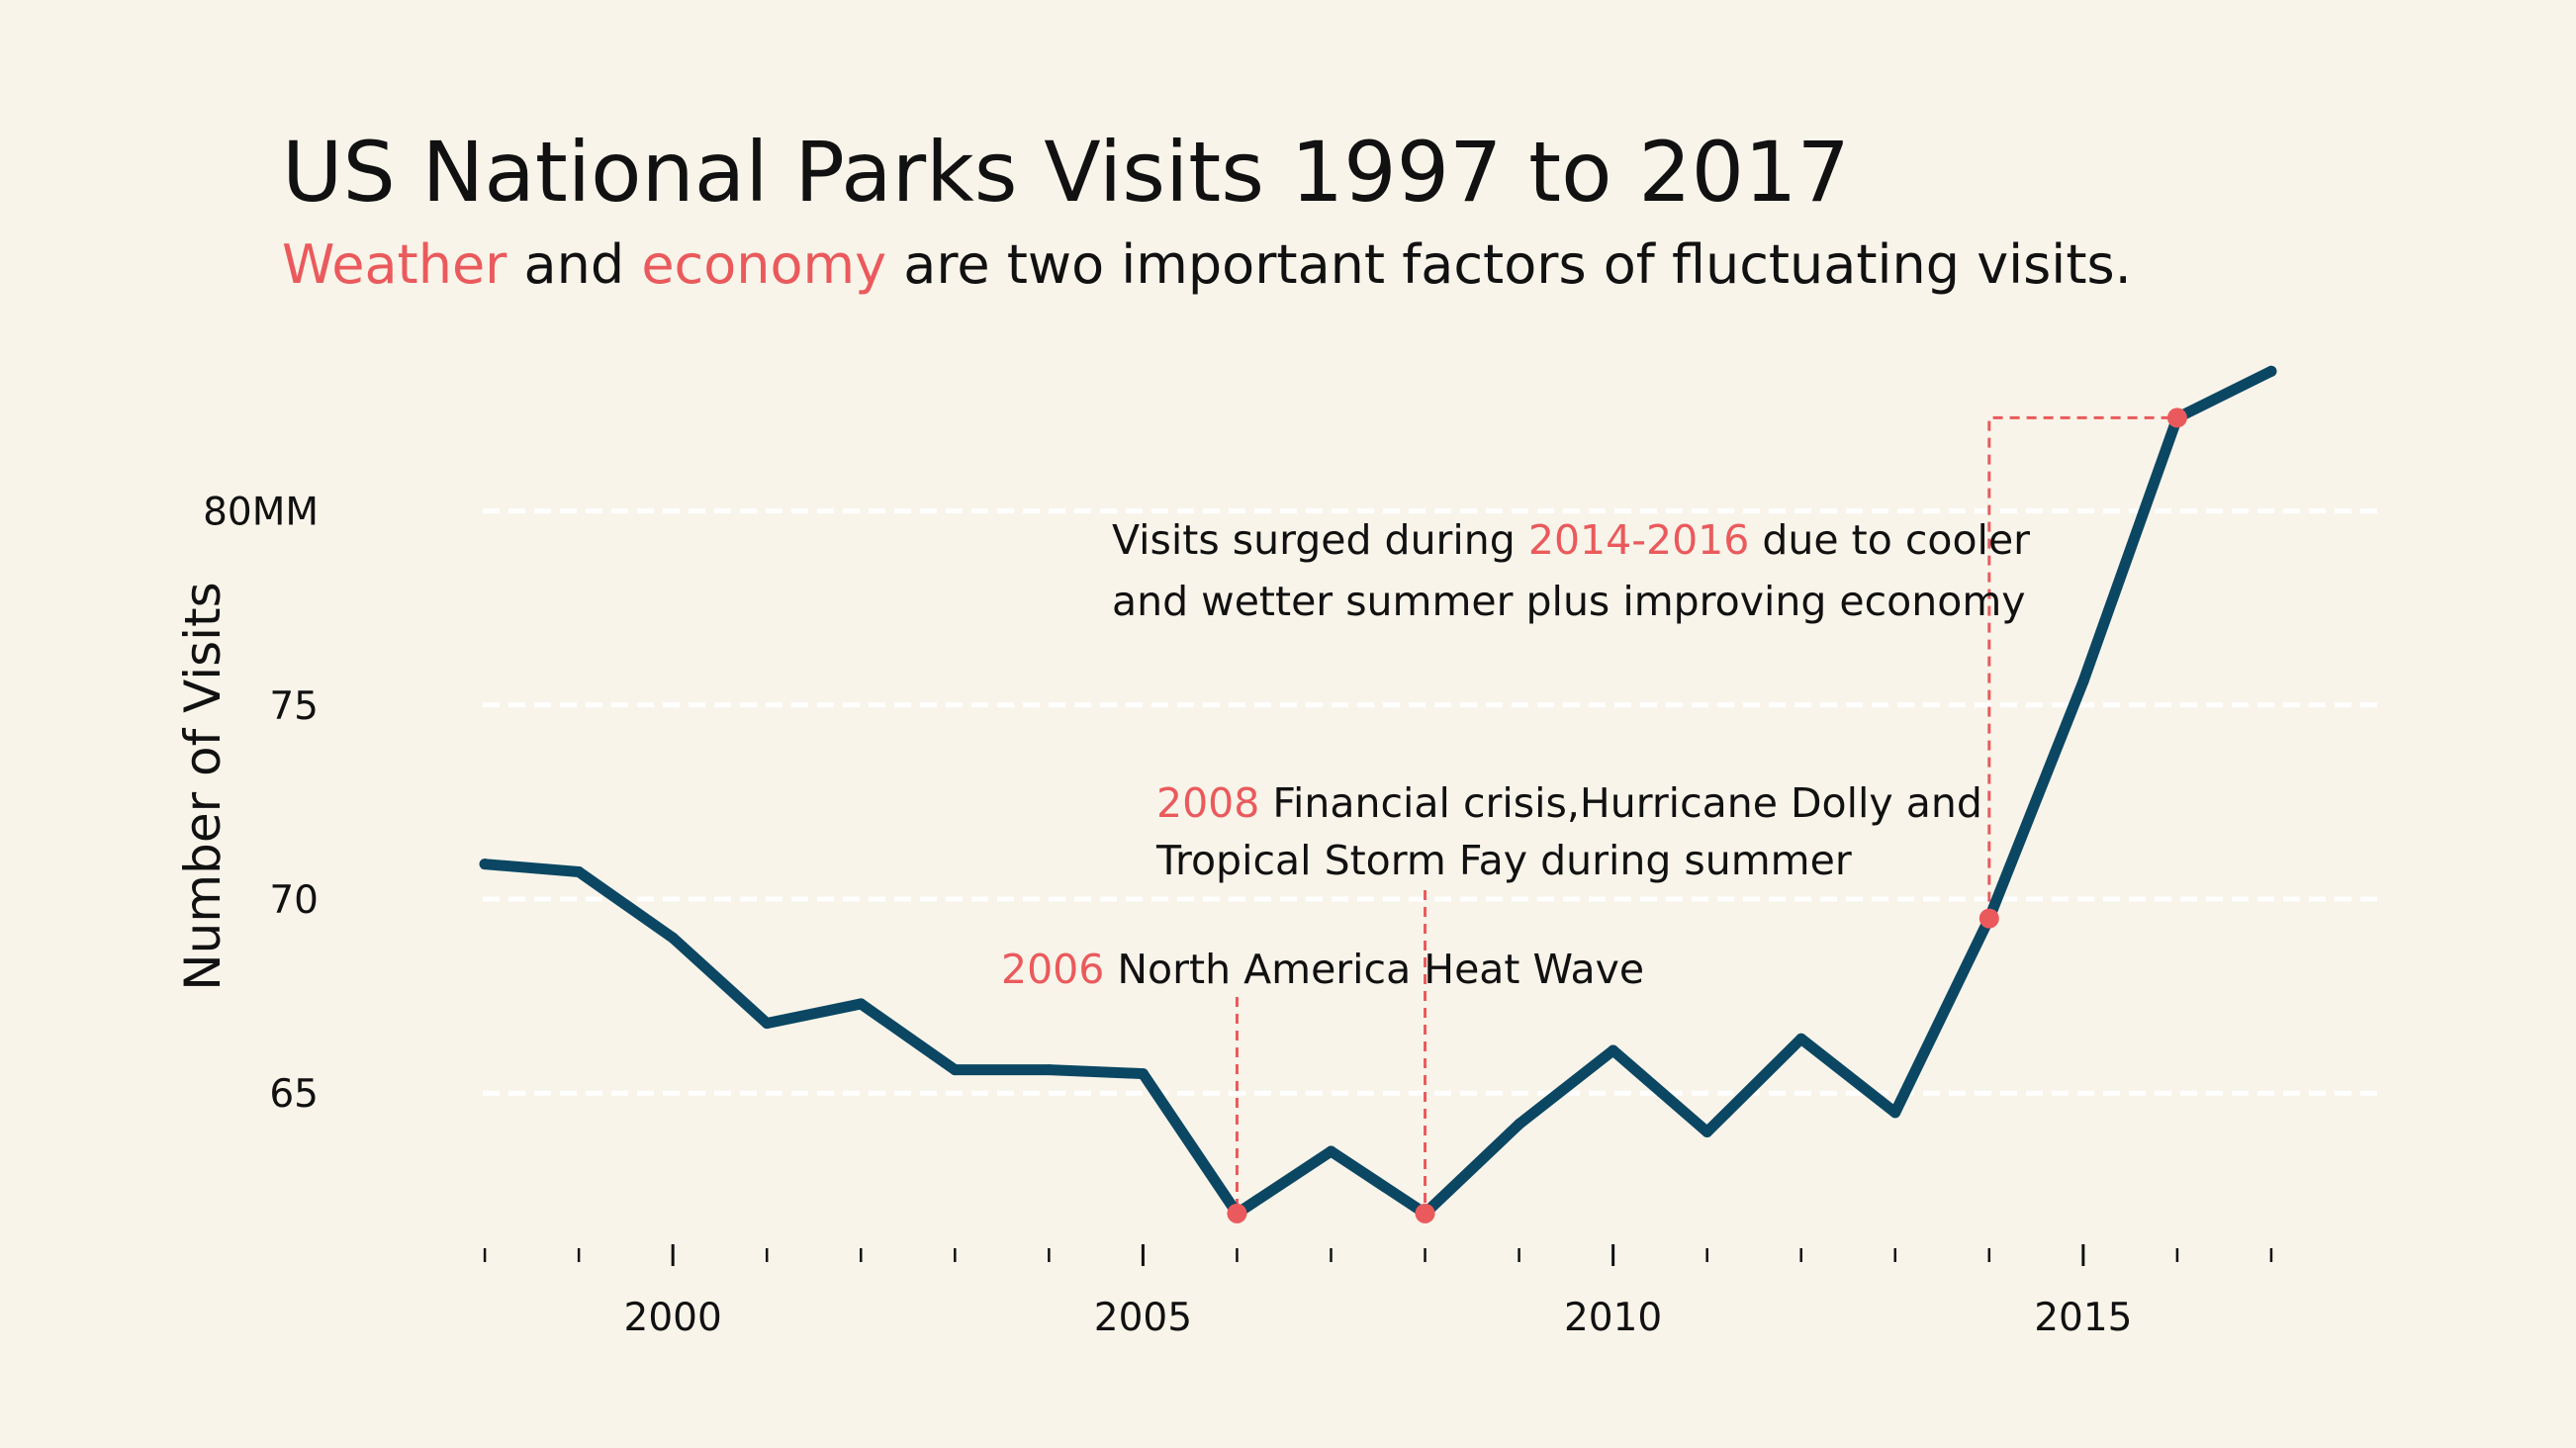 This screenshot has height=1448, width=2576. What do you see at coordinates (861, 1003) in the screenshot?
I see `data-point-2002` at bounding box center [861, 1003].